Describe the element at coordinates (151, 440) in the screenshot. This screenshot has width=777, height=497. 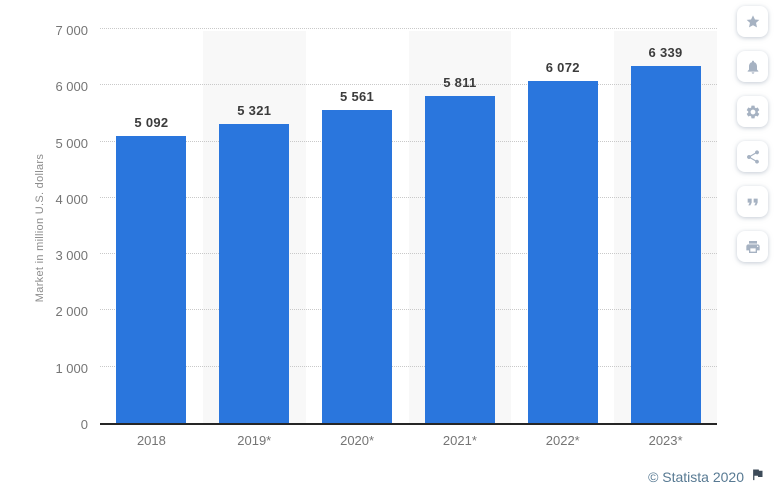
I see `x-tick-label-2018: 2018` at that location.